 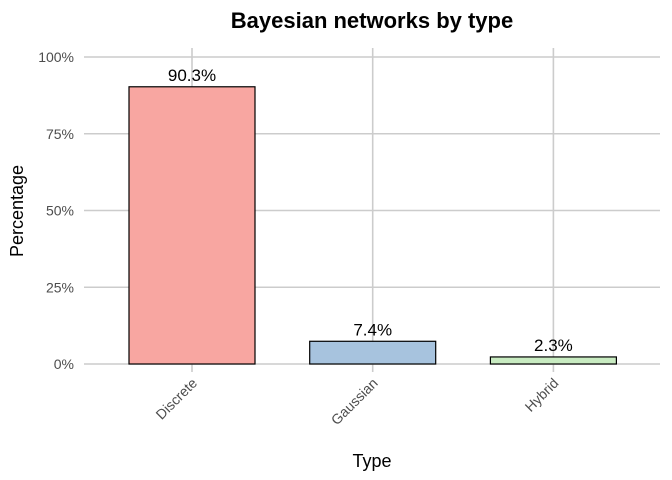 What do you see at coordinates (60, 211) in the screenshot?
I see `y-tick-label: 50%` at bounding box center [60, 211].